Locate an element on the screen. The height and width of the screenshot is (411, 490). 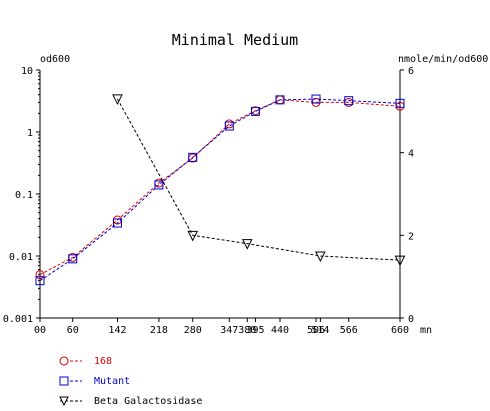
legend-item-168: 168 is located at coordinates (130, 361).